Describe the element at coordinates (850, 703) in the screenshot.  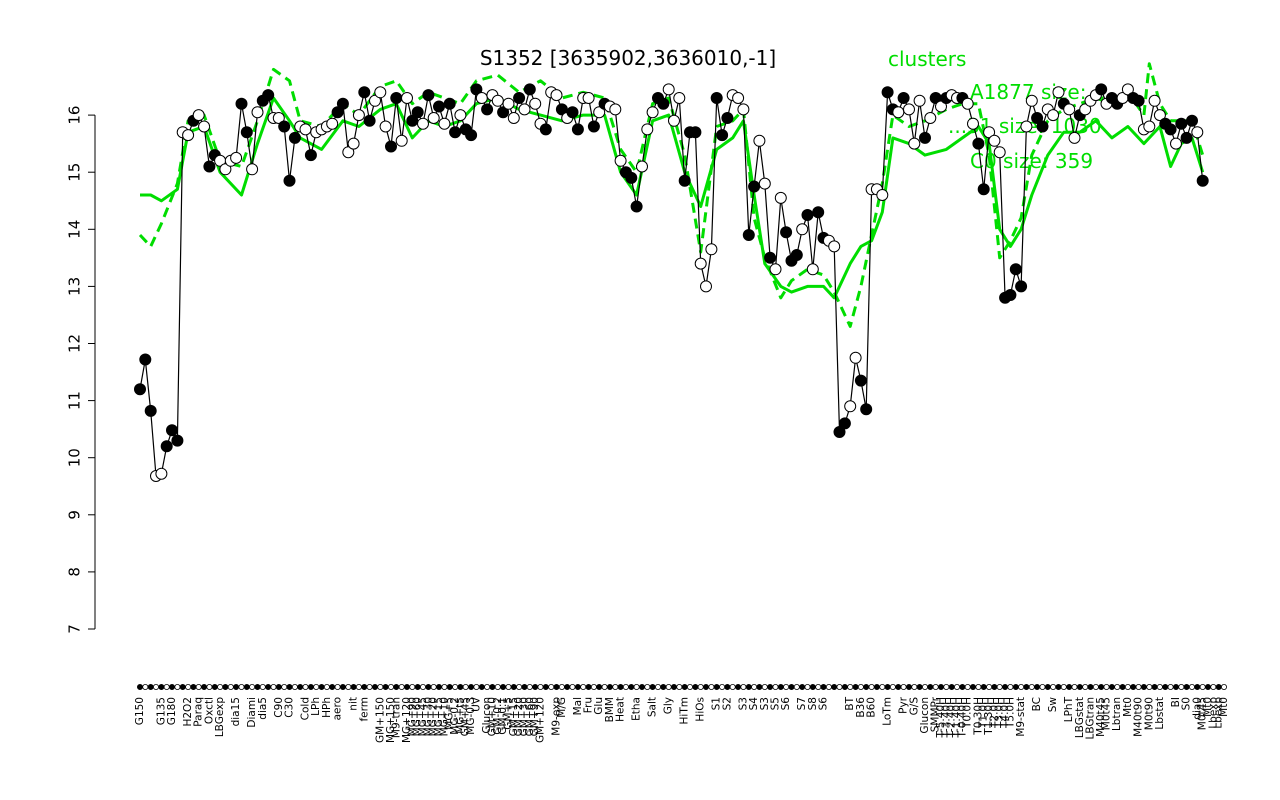
I see `x-tick-label: BT` at that location.